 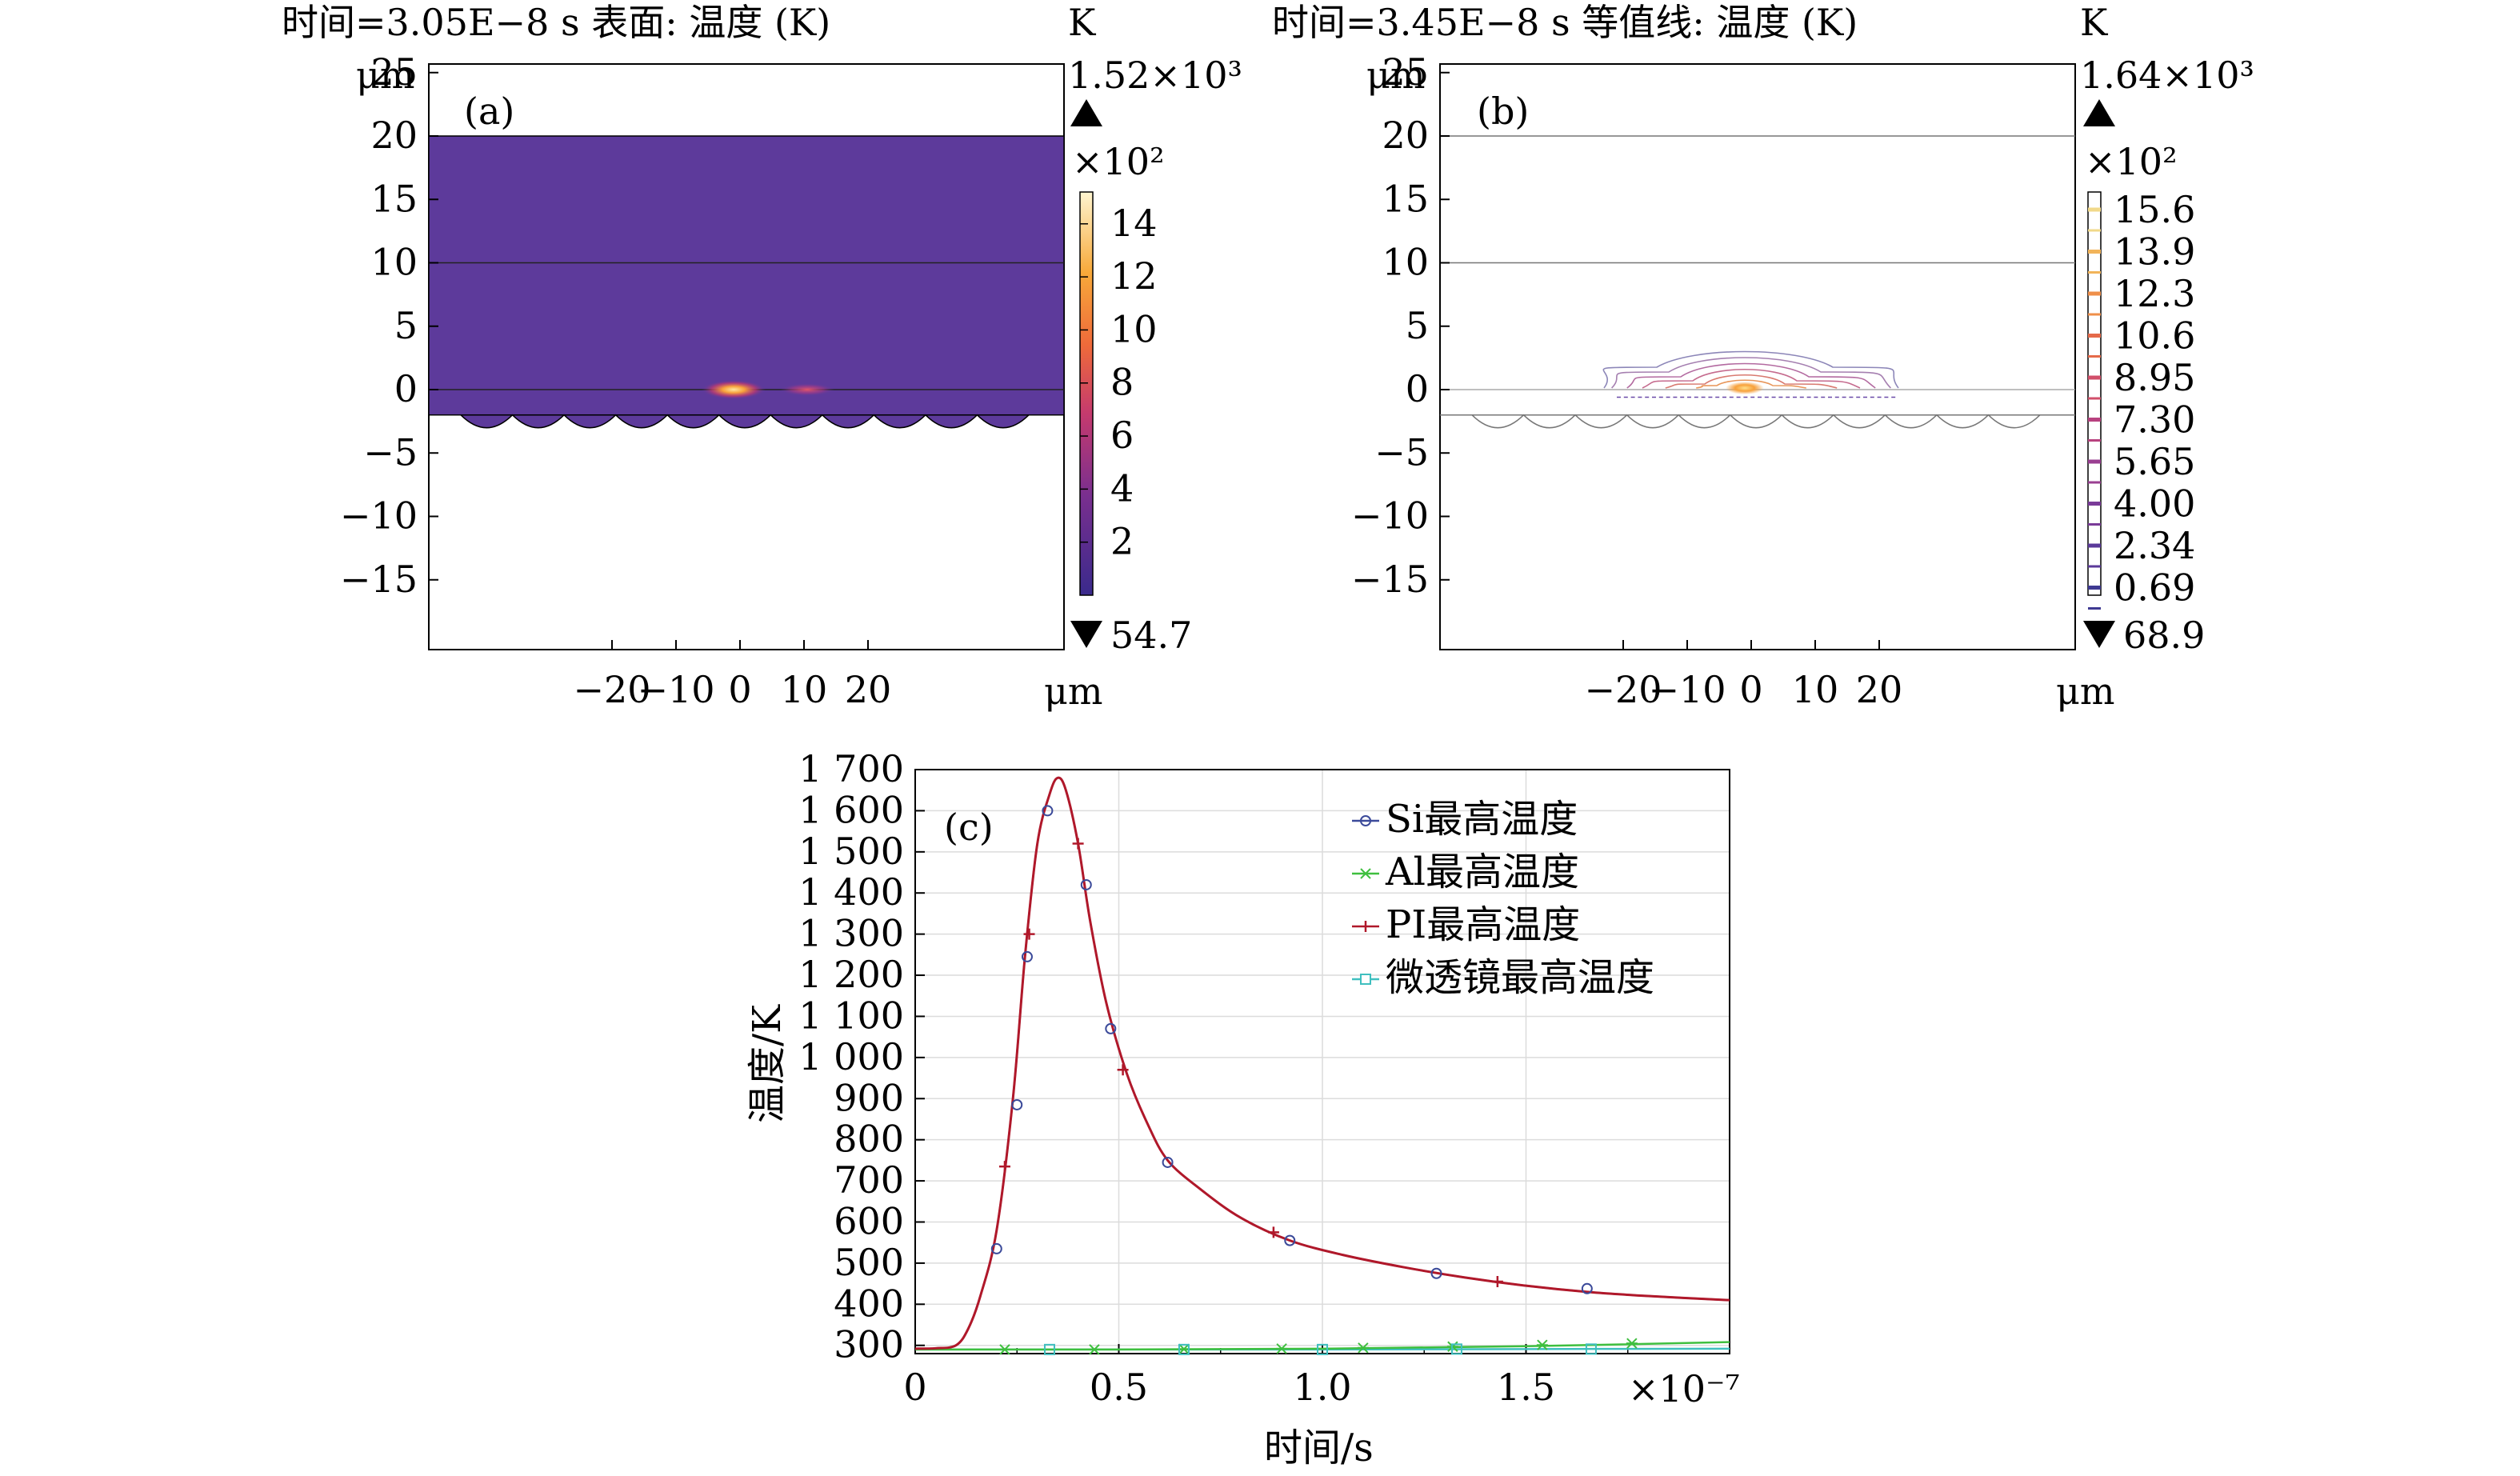 I want to click on legend-star-icon, so click(x=1365, y=873).